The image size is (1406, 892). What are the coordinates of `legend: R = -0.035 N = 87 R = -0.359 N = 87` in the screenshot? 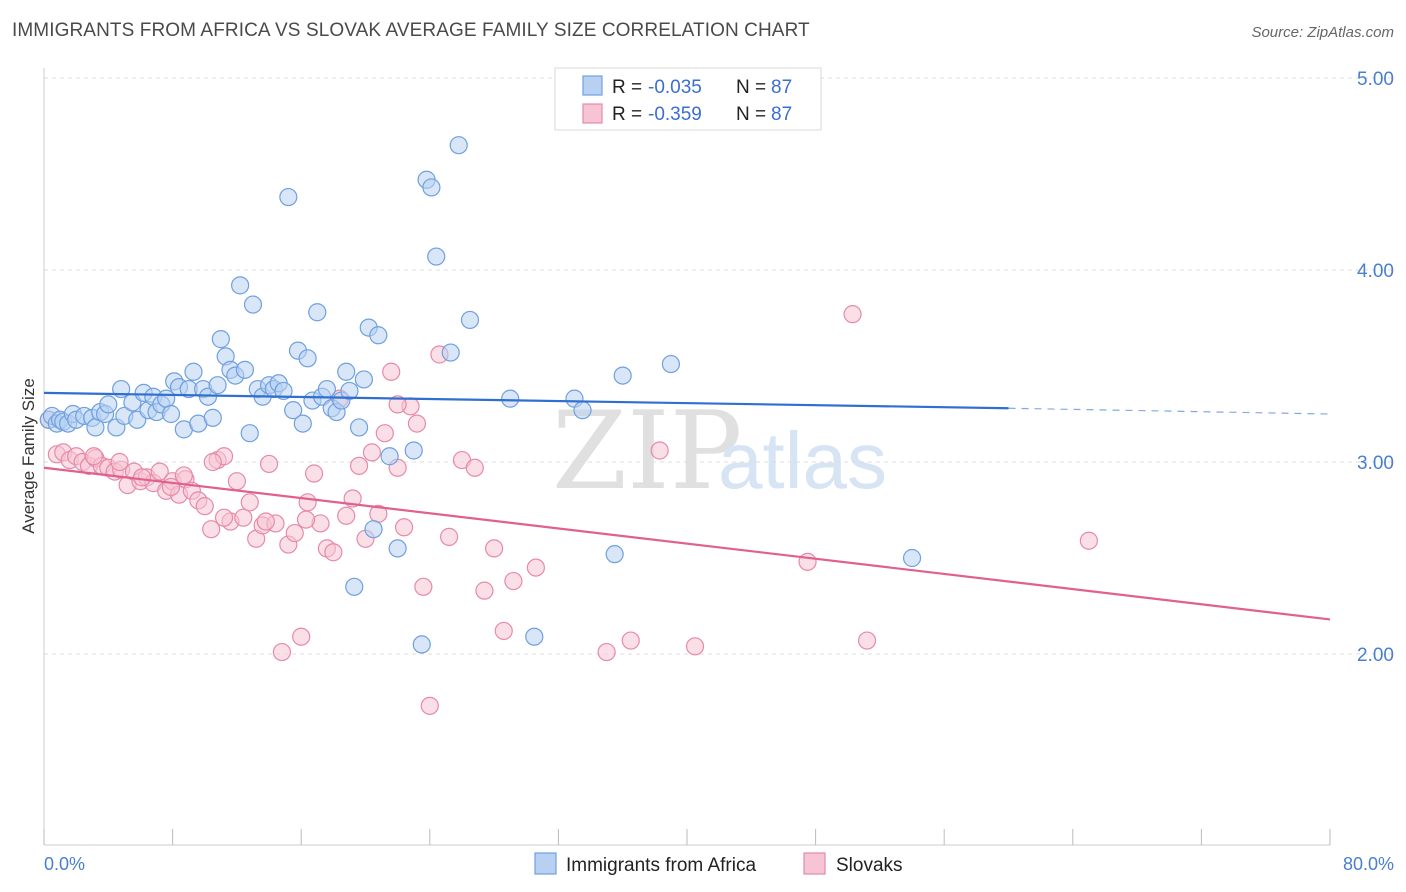 It's located at (688, 99).